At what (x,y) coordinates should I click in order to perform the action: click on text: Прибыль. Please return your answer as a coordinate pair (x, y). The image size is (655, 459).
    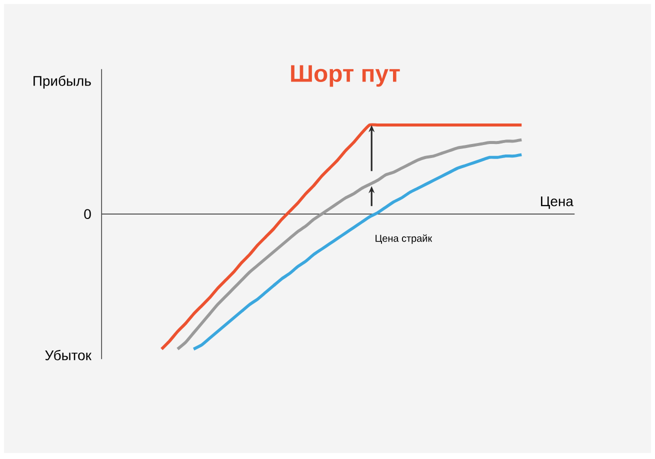
    Looking at the image, I should click on (62, 82).